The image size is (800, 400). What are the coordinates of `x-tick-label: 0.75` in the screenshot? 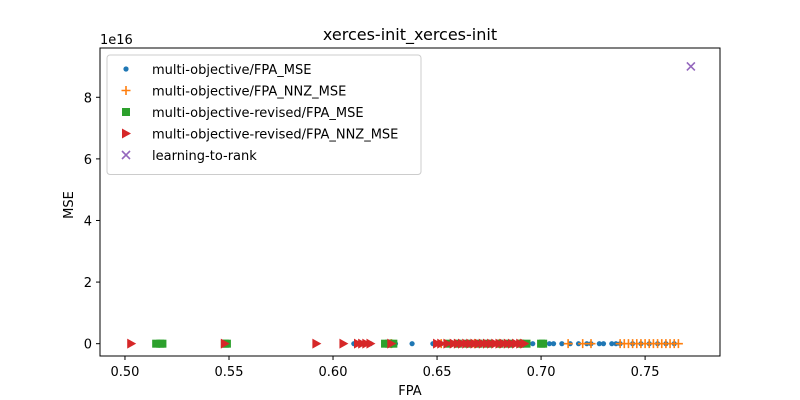 It's located at (645, 372).